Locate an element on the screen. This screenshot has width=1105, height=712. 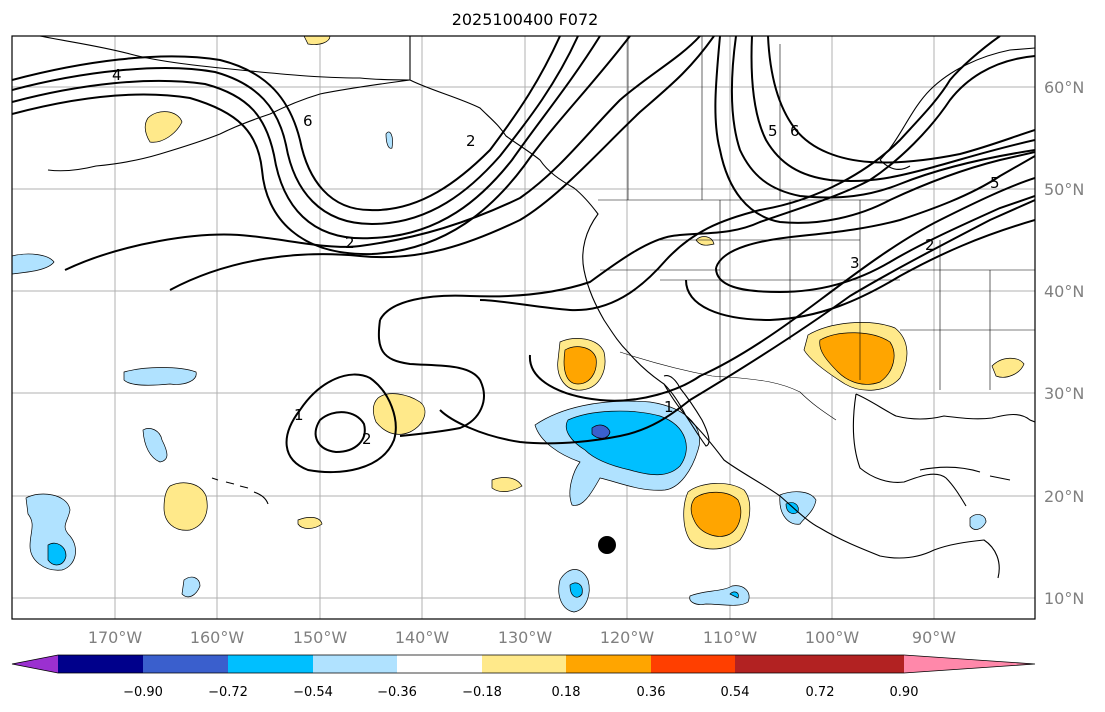
lon-label: 100°W is located at coordinates (832, 637).